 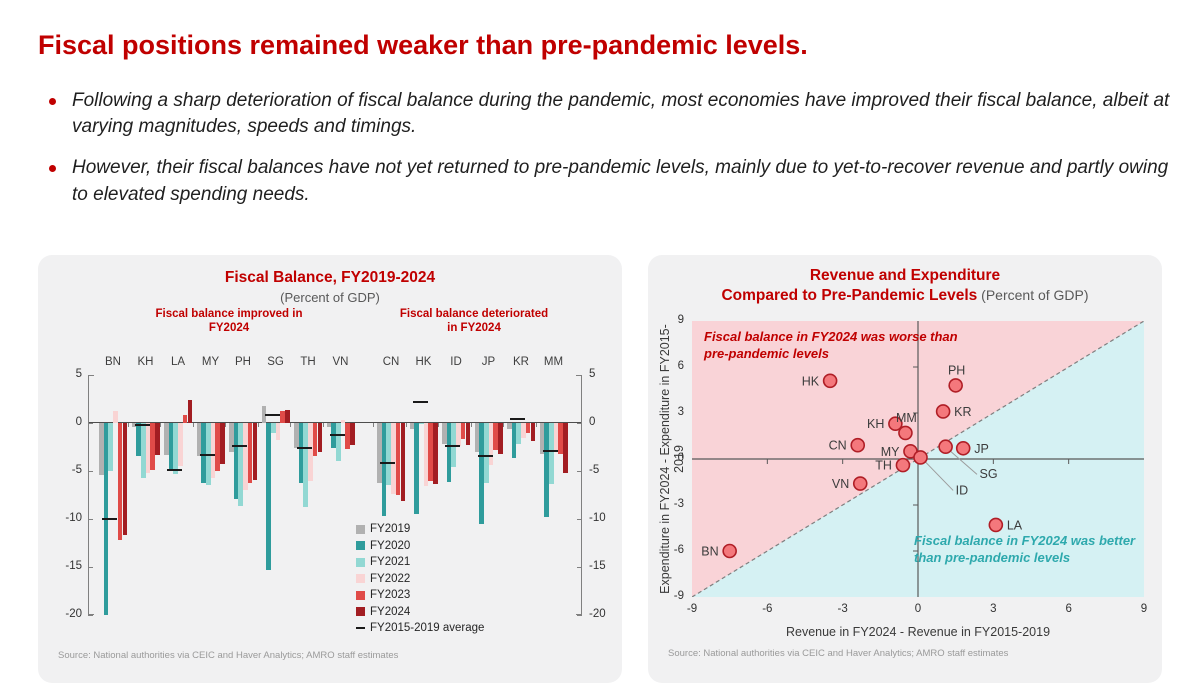 What do you see at coordinates (678, 596) in the screenshot?
I see `y-tick-label: -9` at bounding box center [678, 596].